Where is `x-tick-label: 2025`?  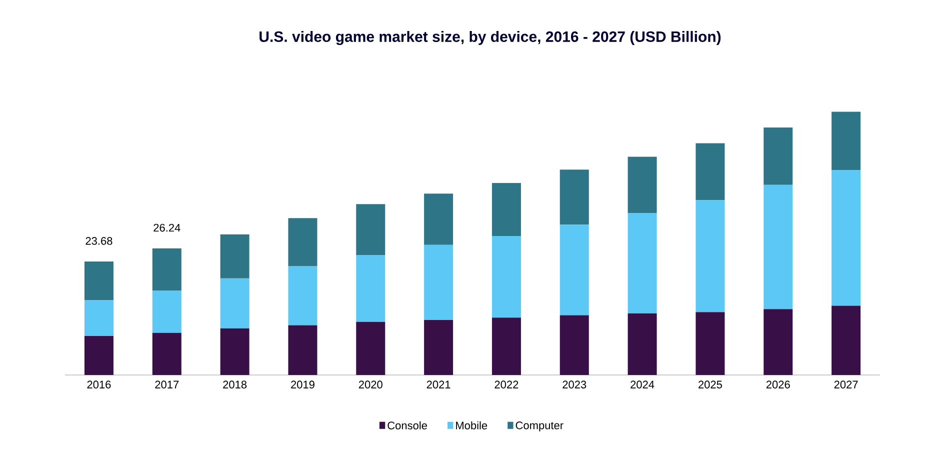
x-tick-label: 2025 is located at coordinates (710, 384).